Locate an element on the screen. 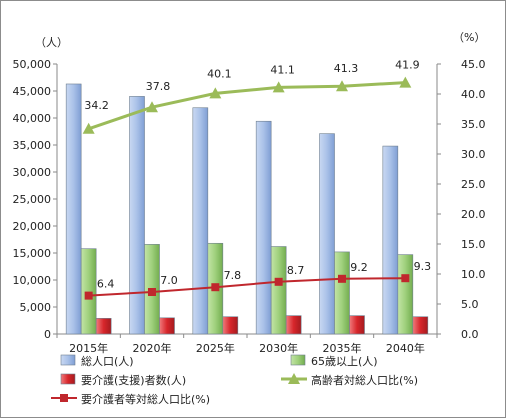 The width and height of the screenshot is (506, 418). y-right-tick-label: 40.0 is located at coordinates (473, 94).